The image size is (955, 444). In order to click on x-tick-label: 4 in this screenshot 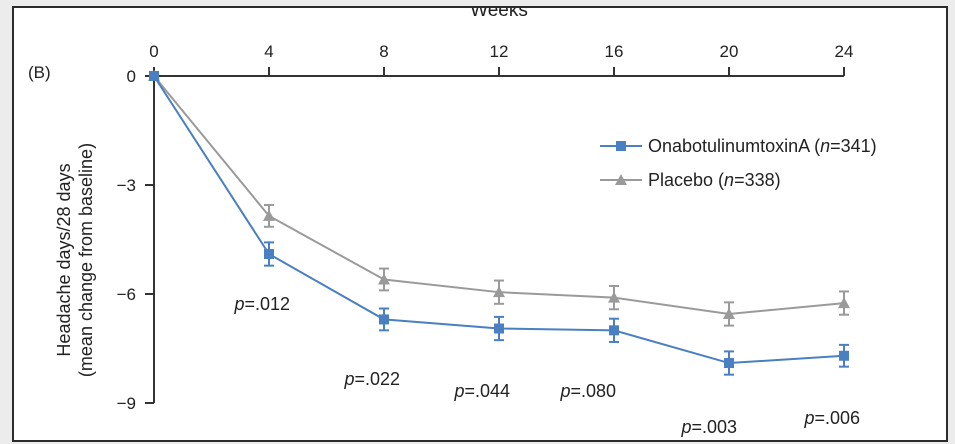, I will do `click(268, 51)`.